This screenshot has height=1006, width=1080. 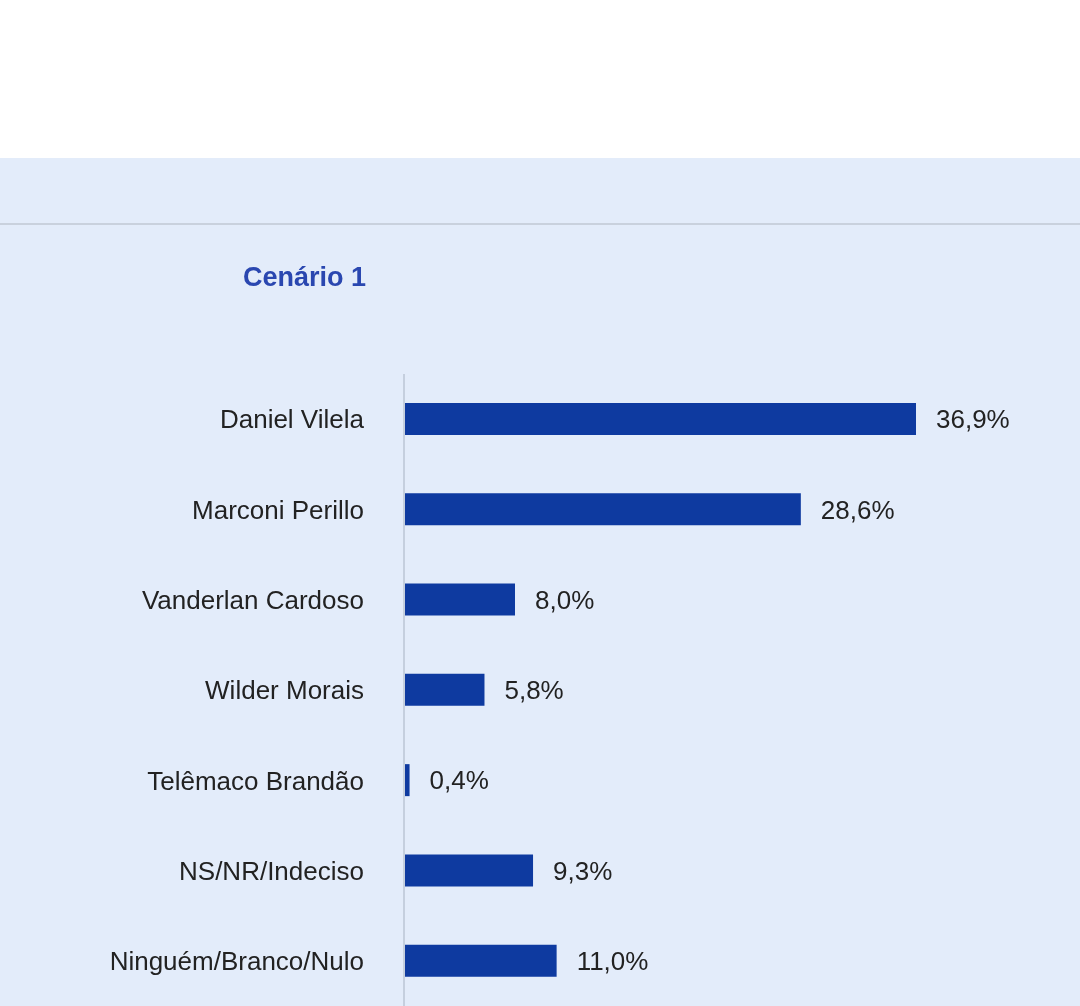 I want to click on data-label: 28,6%, so click(x=857, y=509).